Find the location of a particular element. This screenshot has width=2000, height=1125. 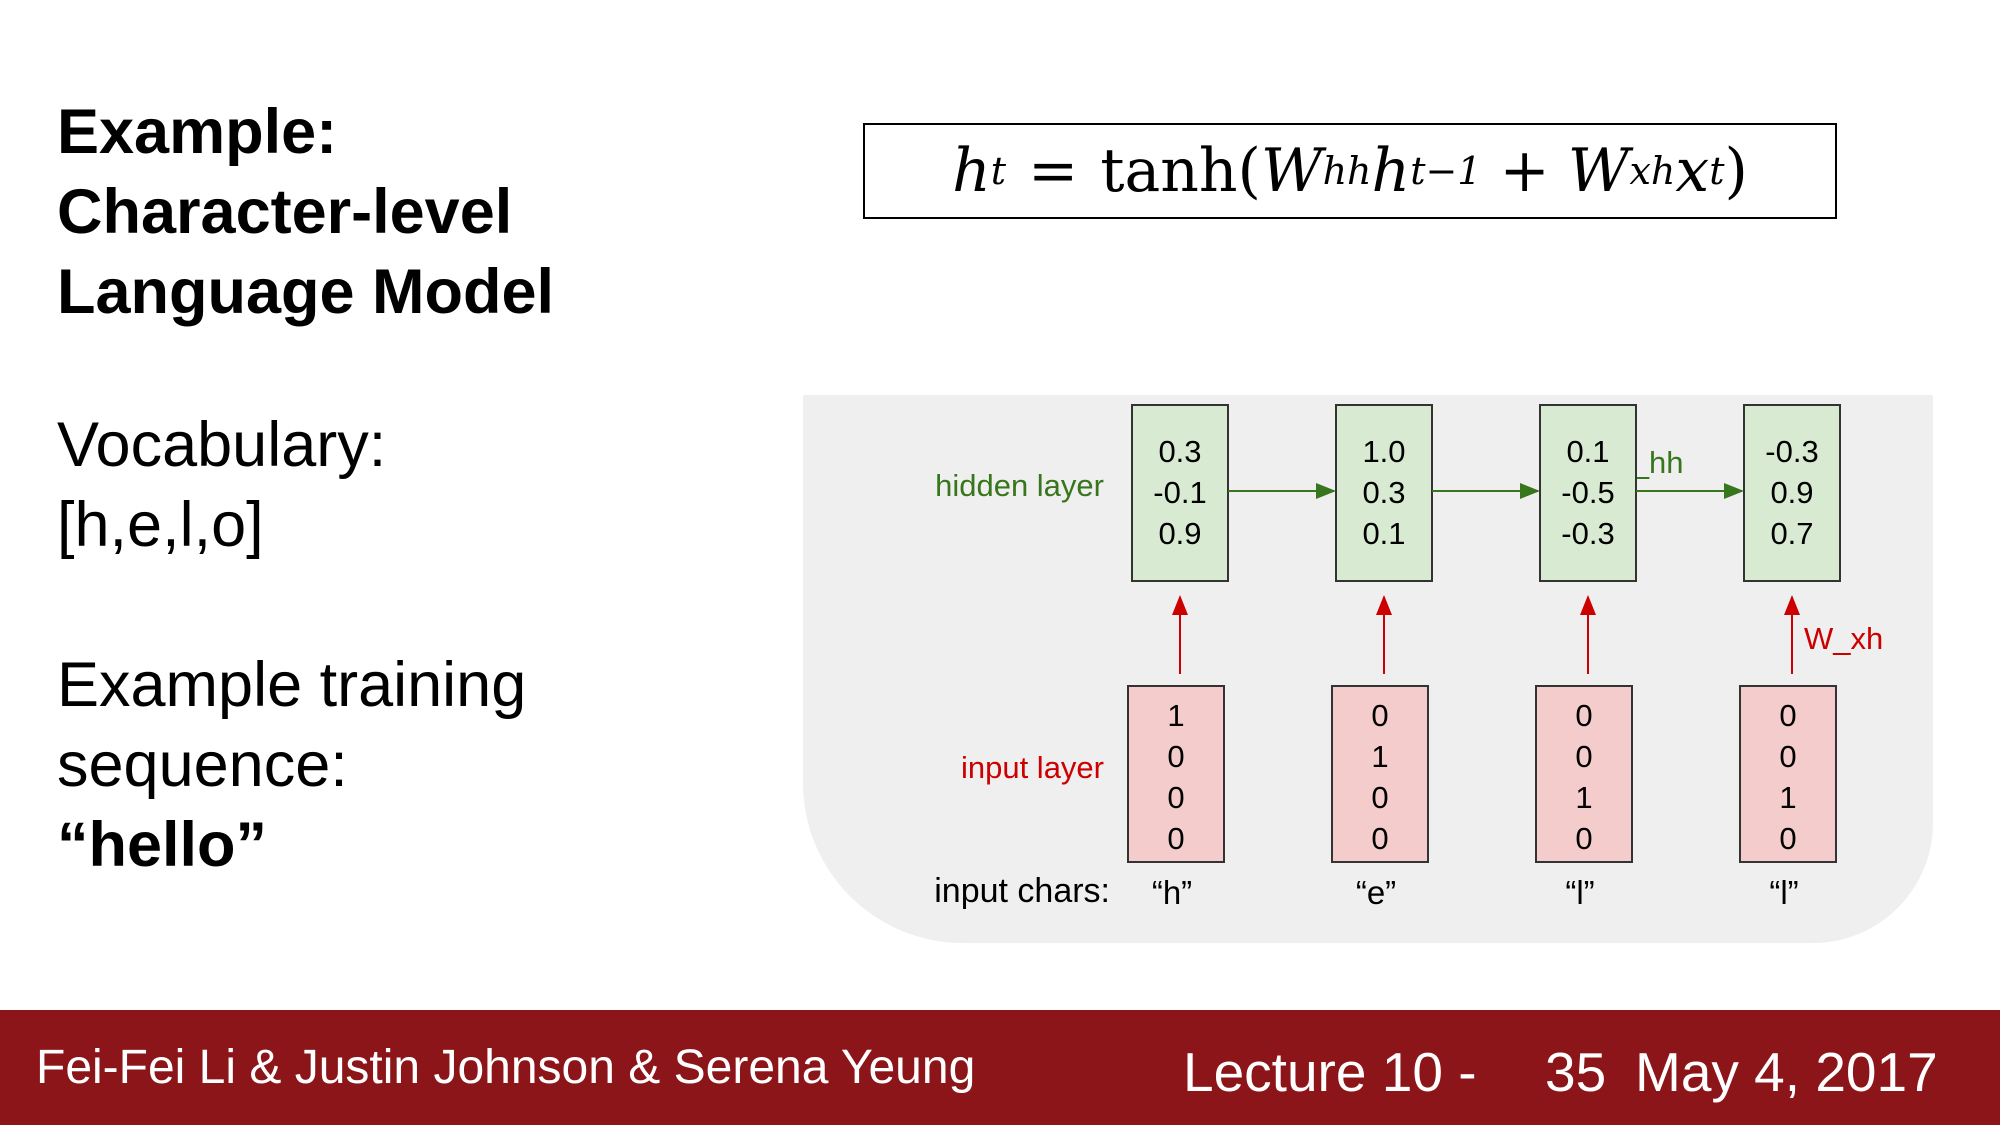

hidden-value: -0.5 is located at coordinates (1587, 492).